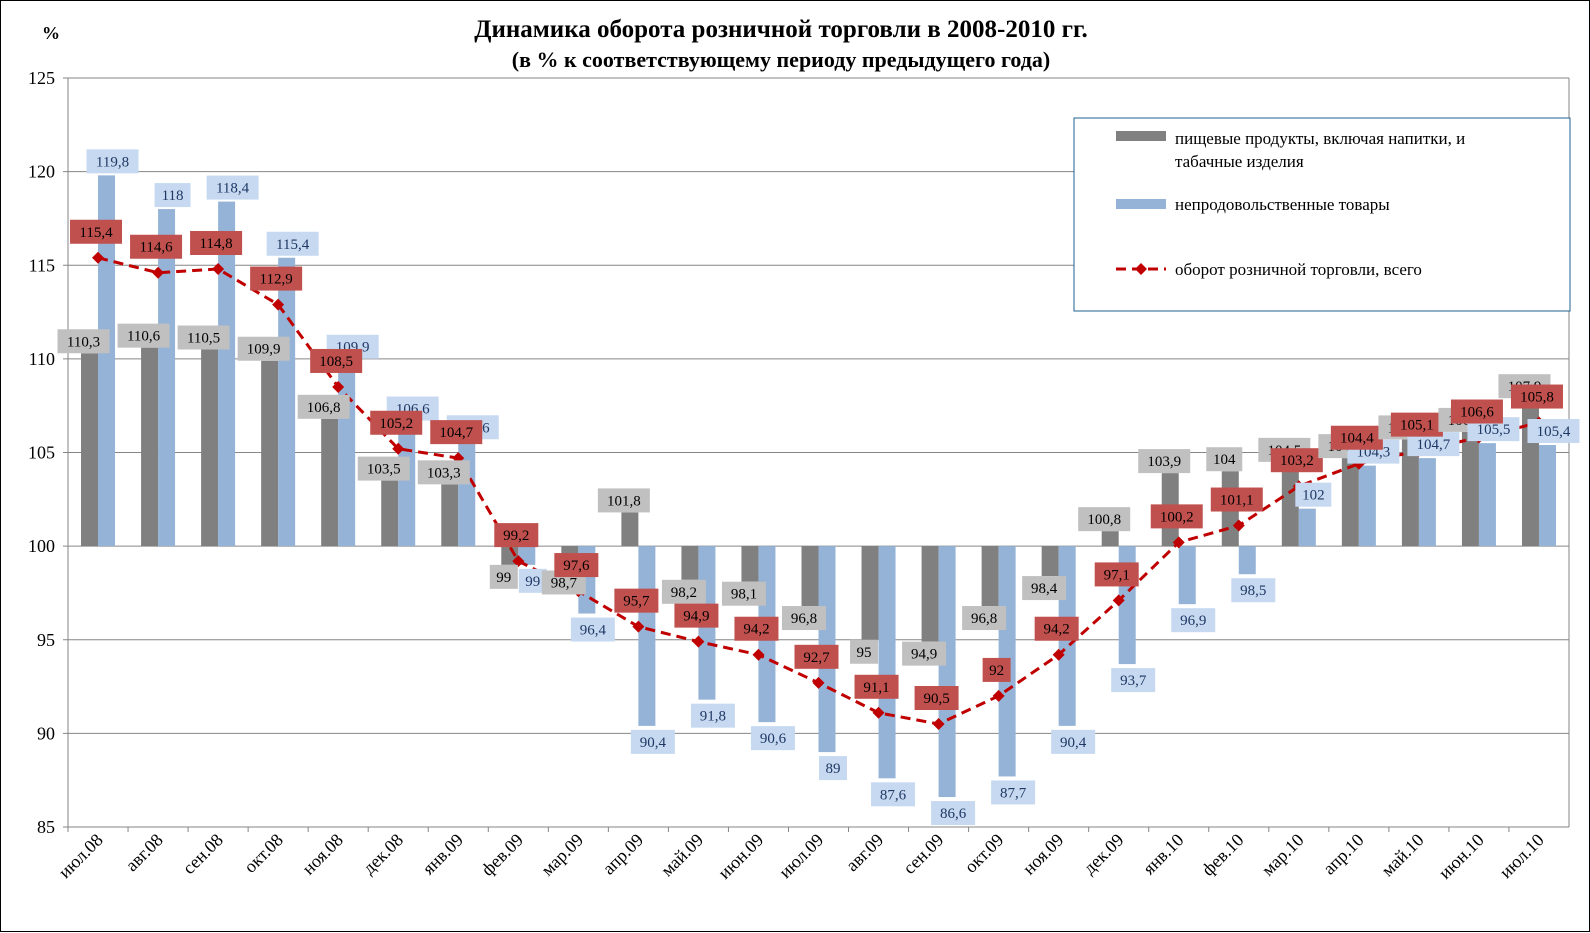 The image size is (1590, 933). What do you see at coordinates (1193, 621) in the screenshot?
I see `data-label-nonfood-text: 96,9` at bounding box center [1193, 621].